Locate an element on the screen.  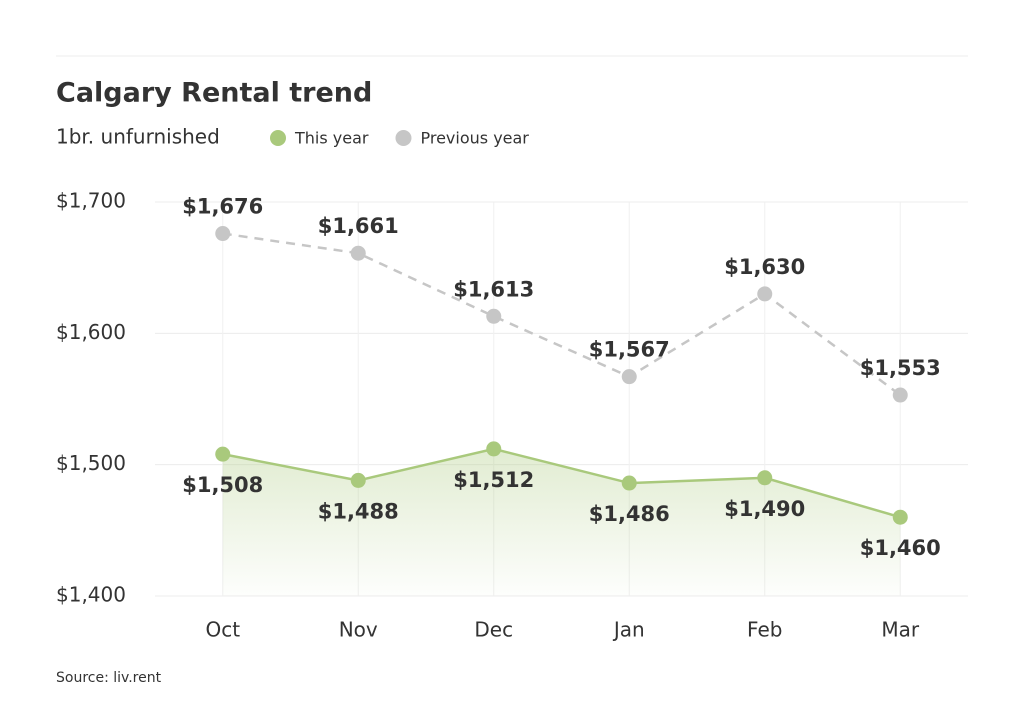
data-label: $1,486 is located at coordinates (629, 514).